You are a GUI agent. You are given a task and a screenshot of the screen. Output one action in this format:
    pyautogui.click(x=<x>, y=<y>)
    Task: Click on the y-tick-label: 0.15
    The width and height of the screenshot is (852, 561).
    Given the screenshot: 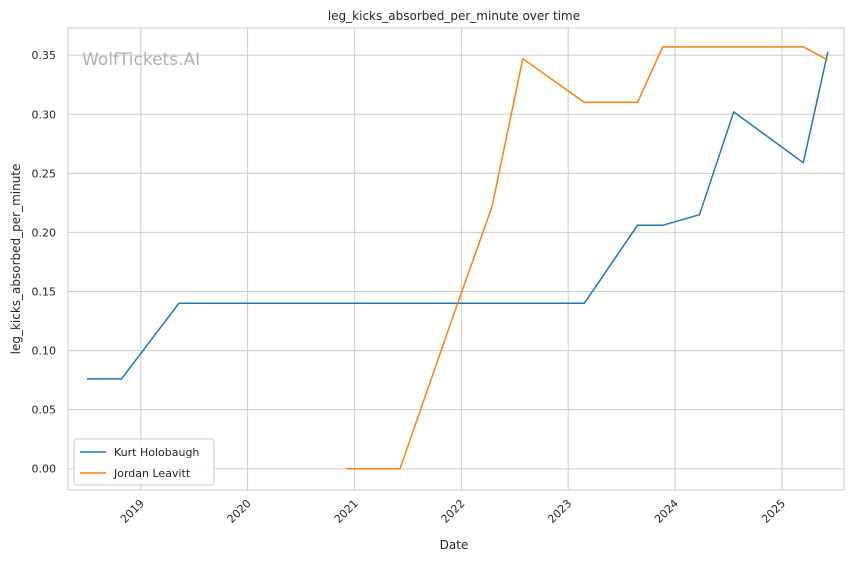 What is the action you would take?
    pyautogui.click(x=44, y=291)
    